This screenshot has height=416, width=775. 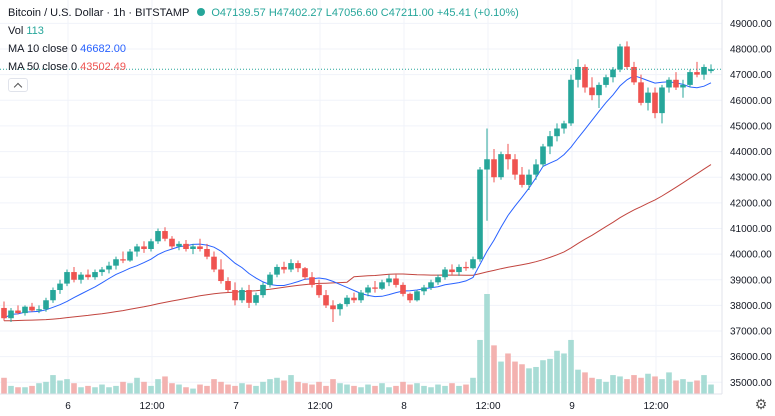 What do you see at coordinates (751, 357) in the screenshot?
I see `y-tick-label: 36000.00` at bounding box center [751, 357].